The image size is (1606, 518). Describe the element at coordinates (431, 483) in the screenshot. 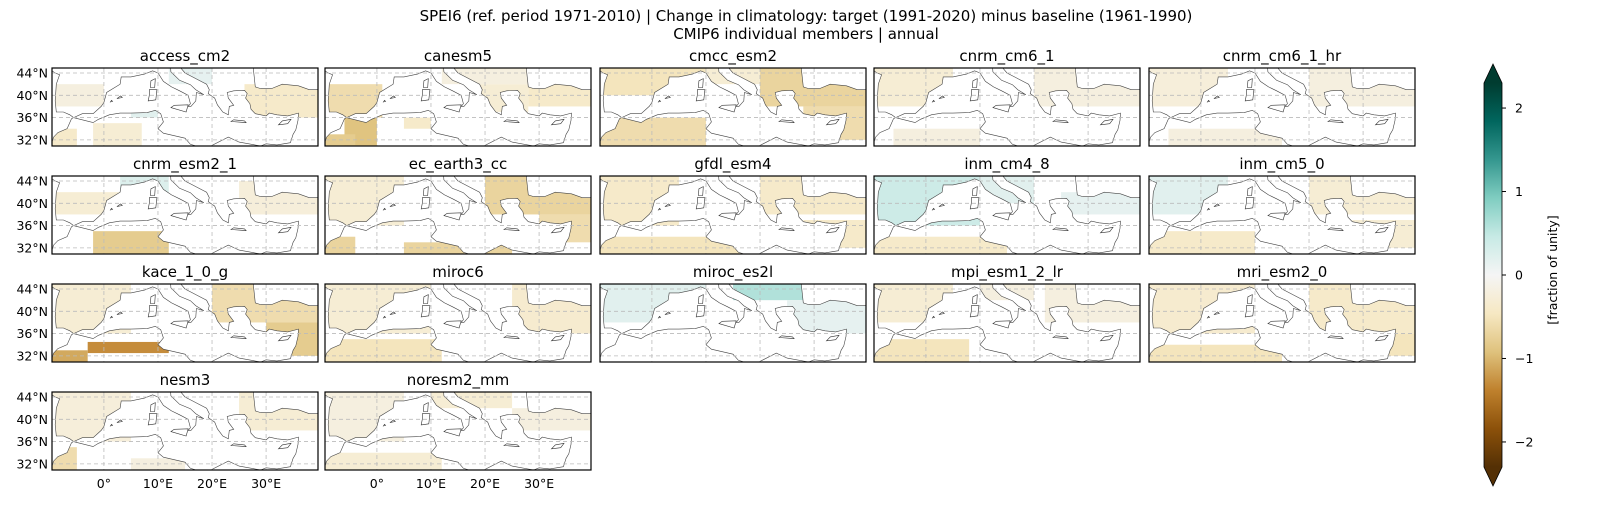

I see `lon-tick-label: 10°E` at that location.